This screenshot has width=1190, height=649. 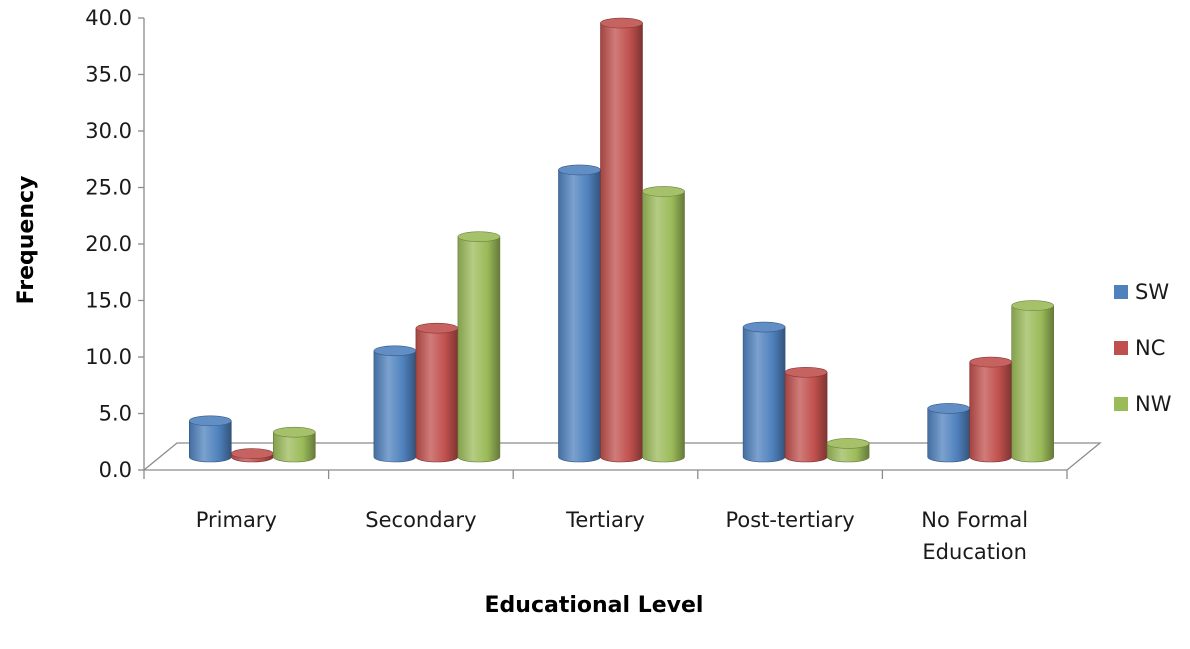 I want to click on category-label: No Formal Education, so click(x=974, y=536).